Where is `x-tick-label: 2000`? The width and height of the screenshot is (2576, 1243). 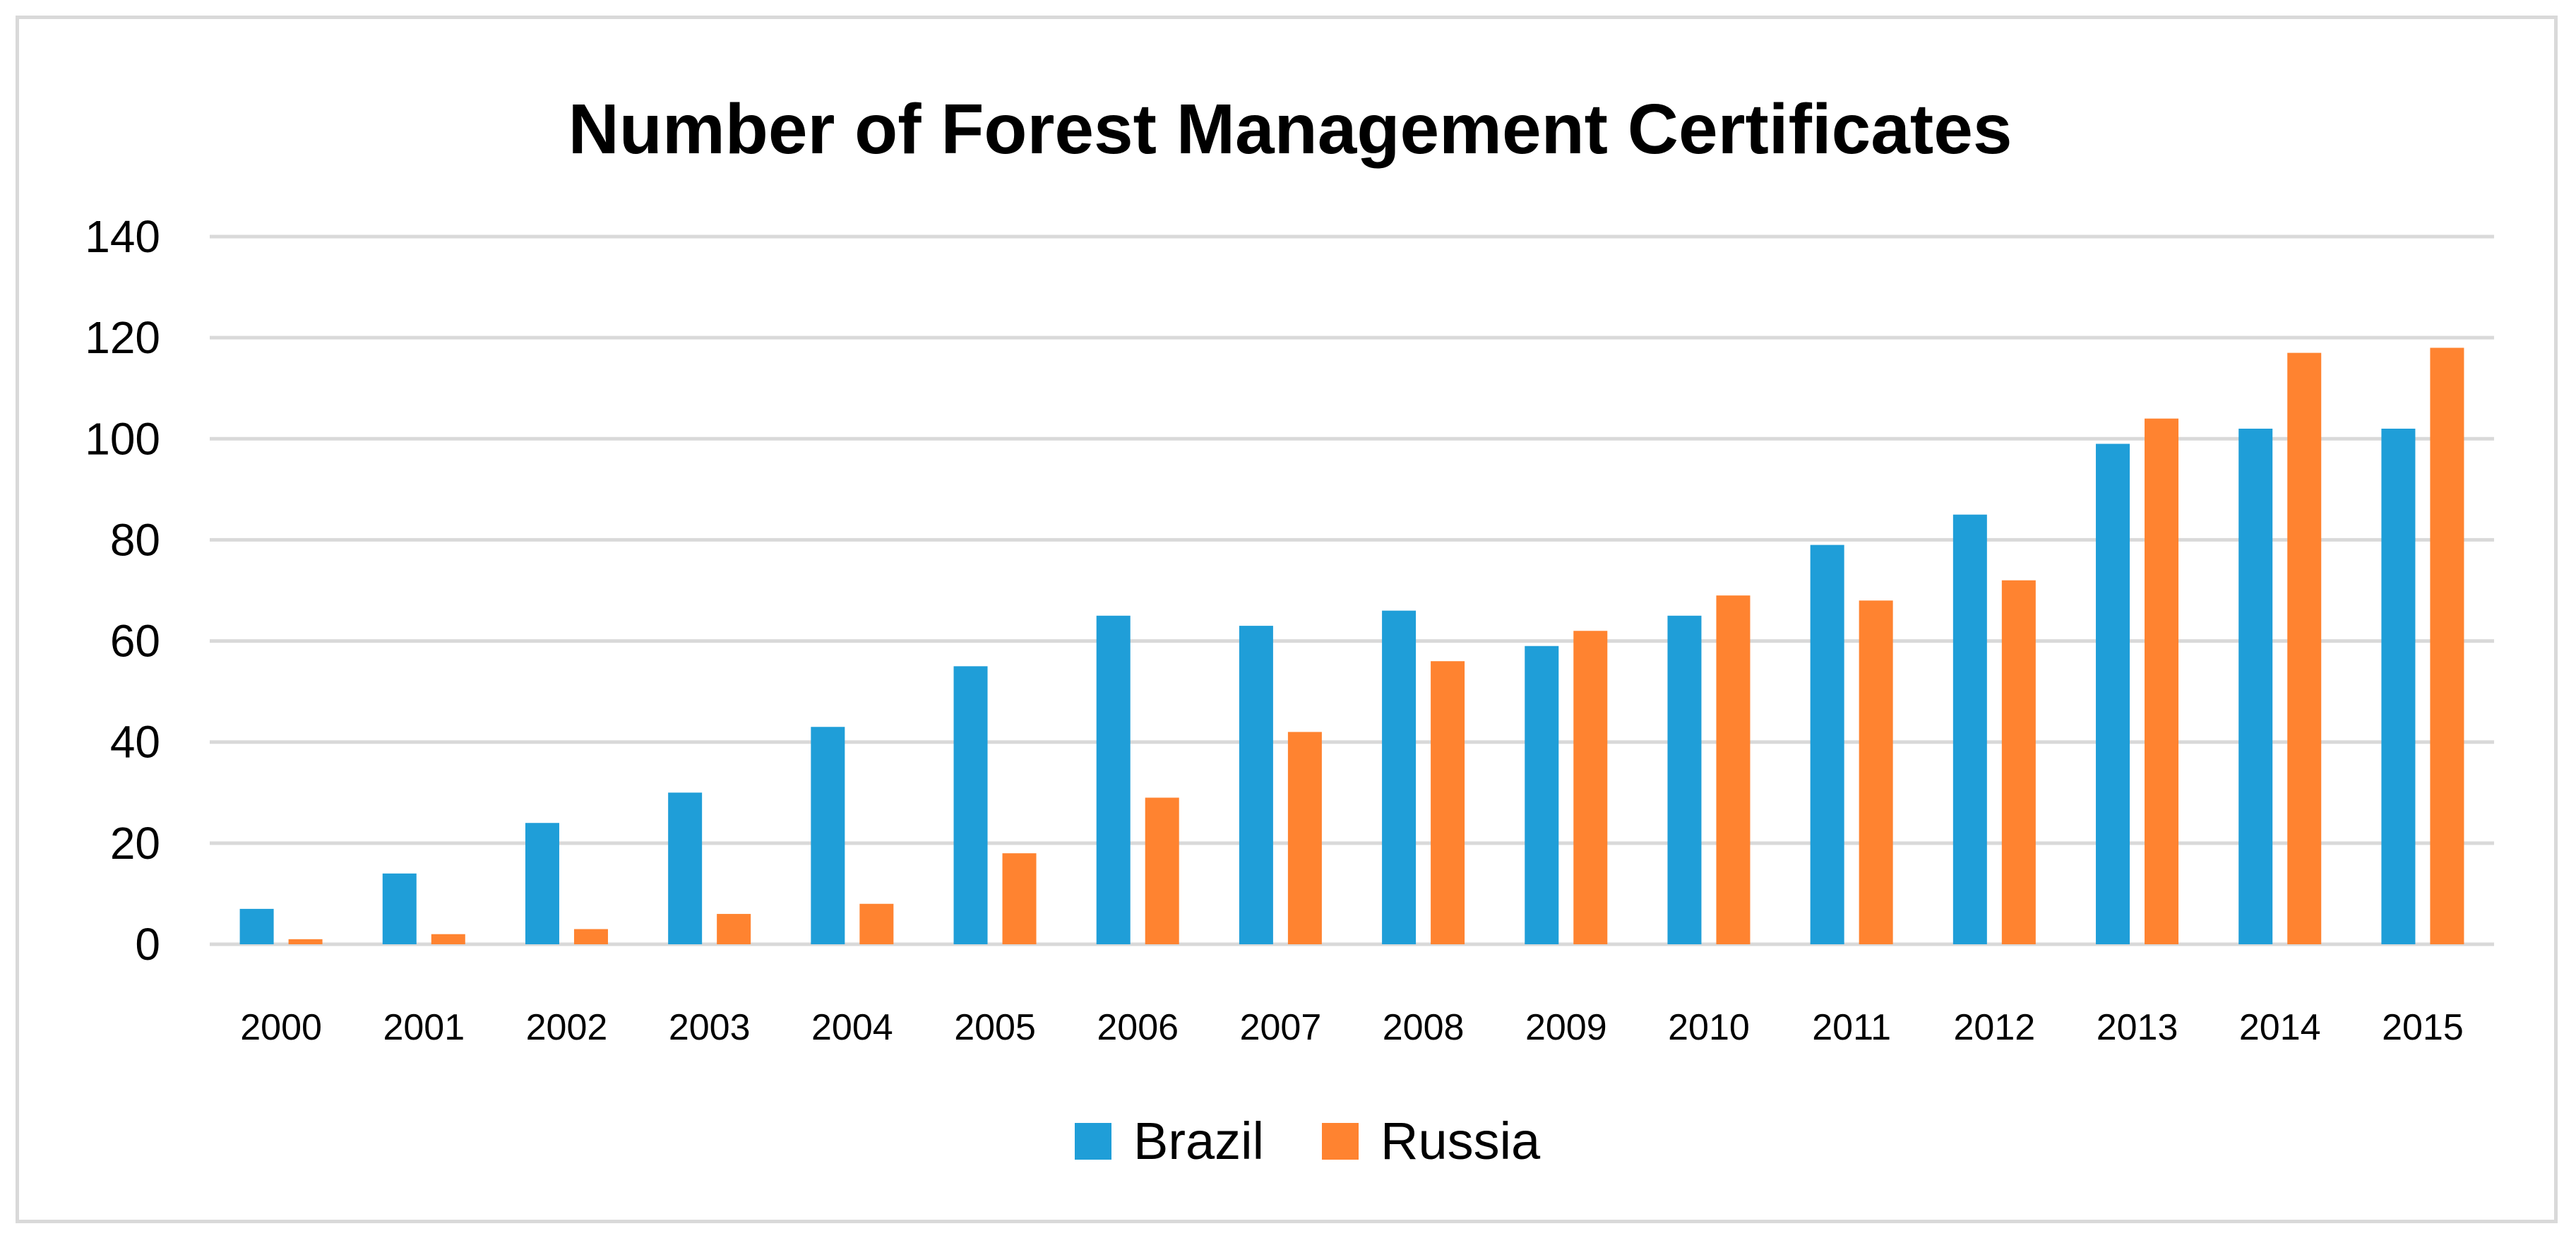
x-tick-label: 2000 is located at coordinates (281, 1027).